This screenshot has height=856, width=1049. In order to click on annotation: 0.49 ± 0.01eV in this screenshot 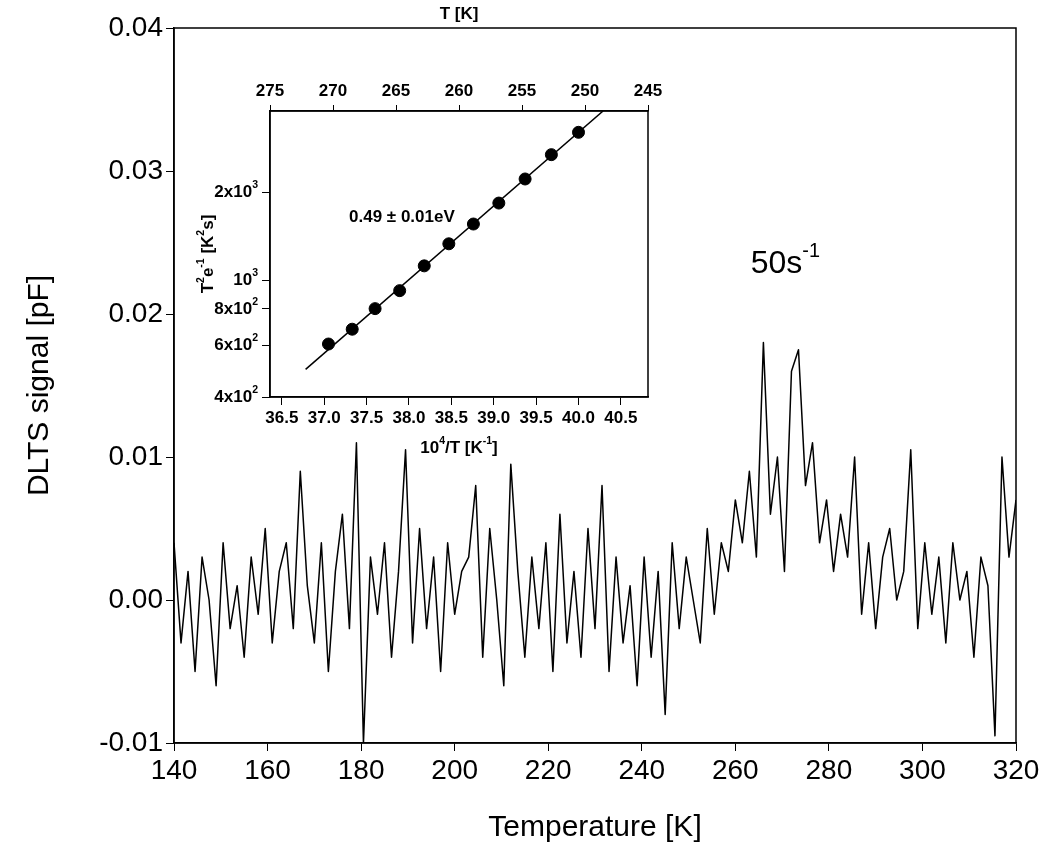, I will do `click(402, 216)`.